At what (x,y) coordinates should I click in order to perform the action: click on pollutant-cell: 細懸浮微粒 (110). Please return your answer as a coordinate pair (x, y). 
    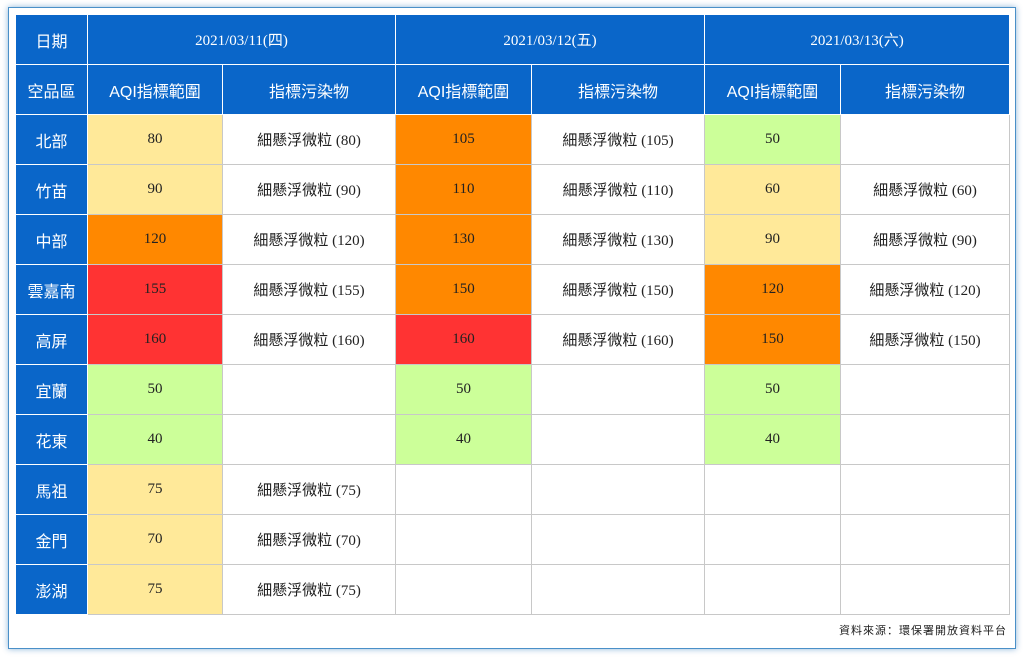
    Looking at the image, I should click on (618, 189).